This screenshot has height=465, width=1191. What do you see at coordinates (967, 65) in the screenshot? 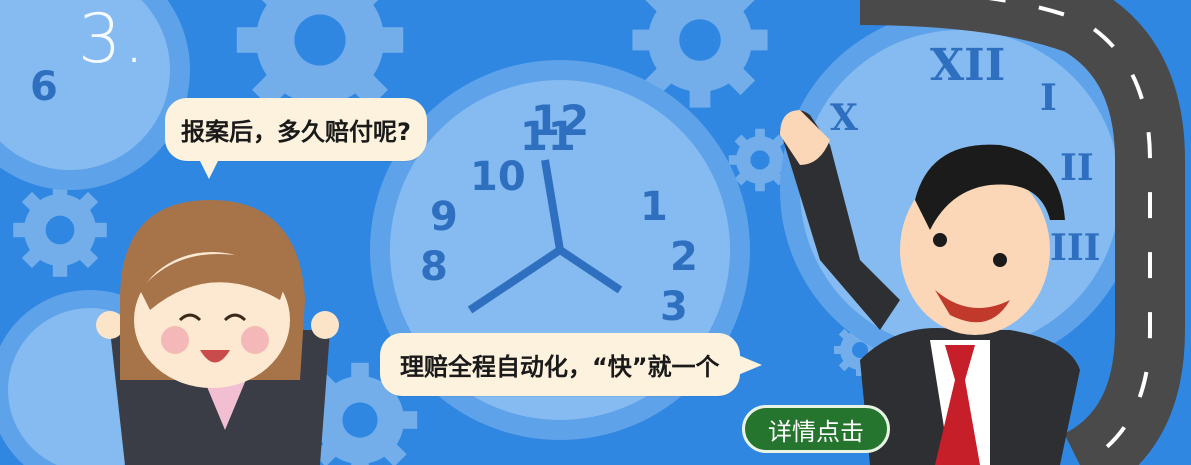
I see `svg-text: XII` at bounding box center [967, 65].